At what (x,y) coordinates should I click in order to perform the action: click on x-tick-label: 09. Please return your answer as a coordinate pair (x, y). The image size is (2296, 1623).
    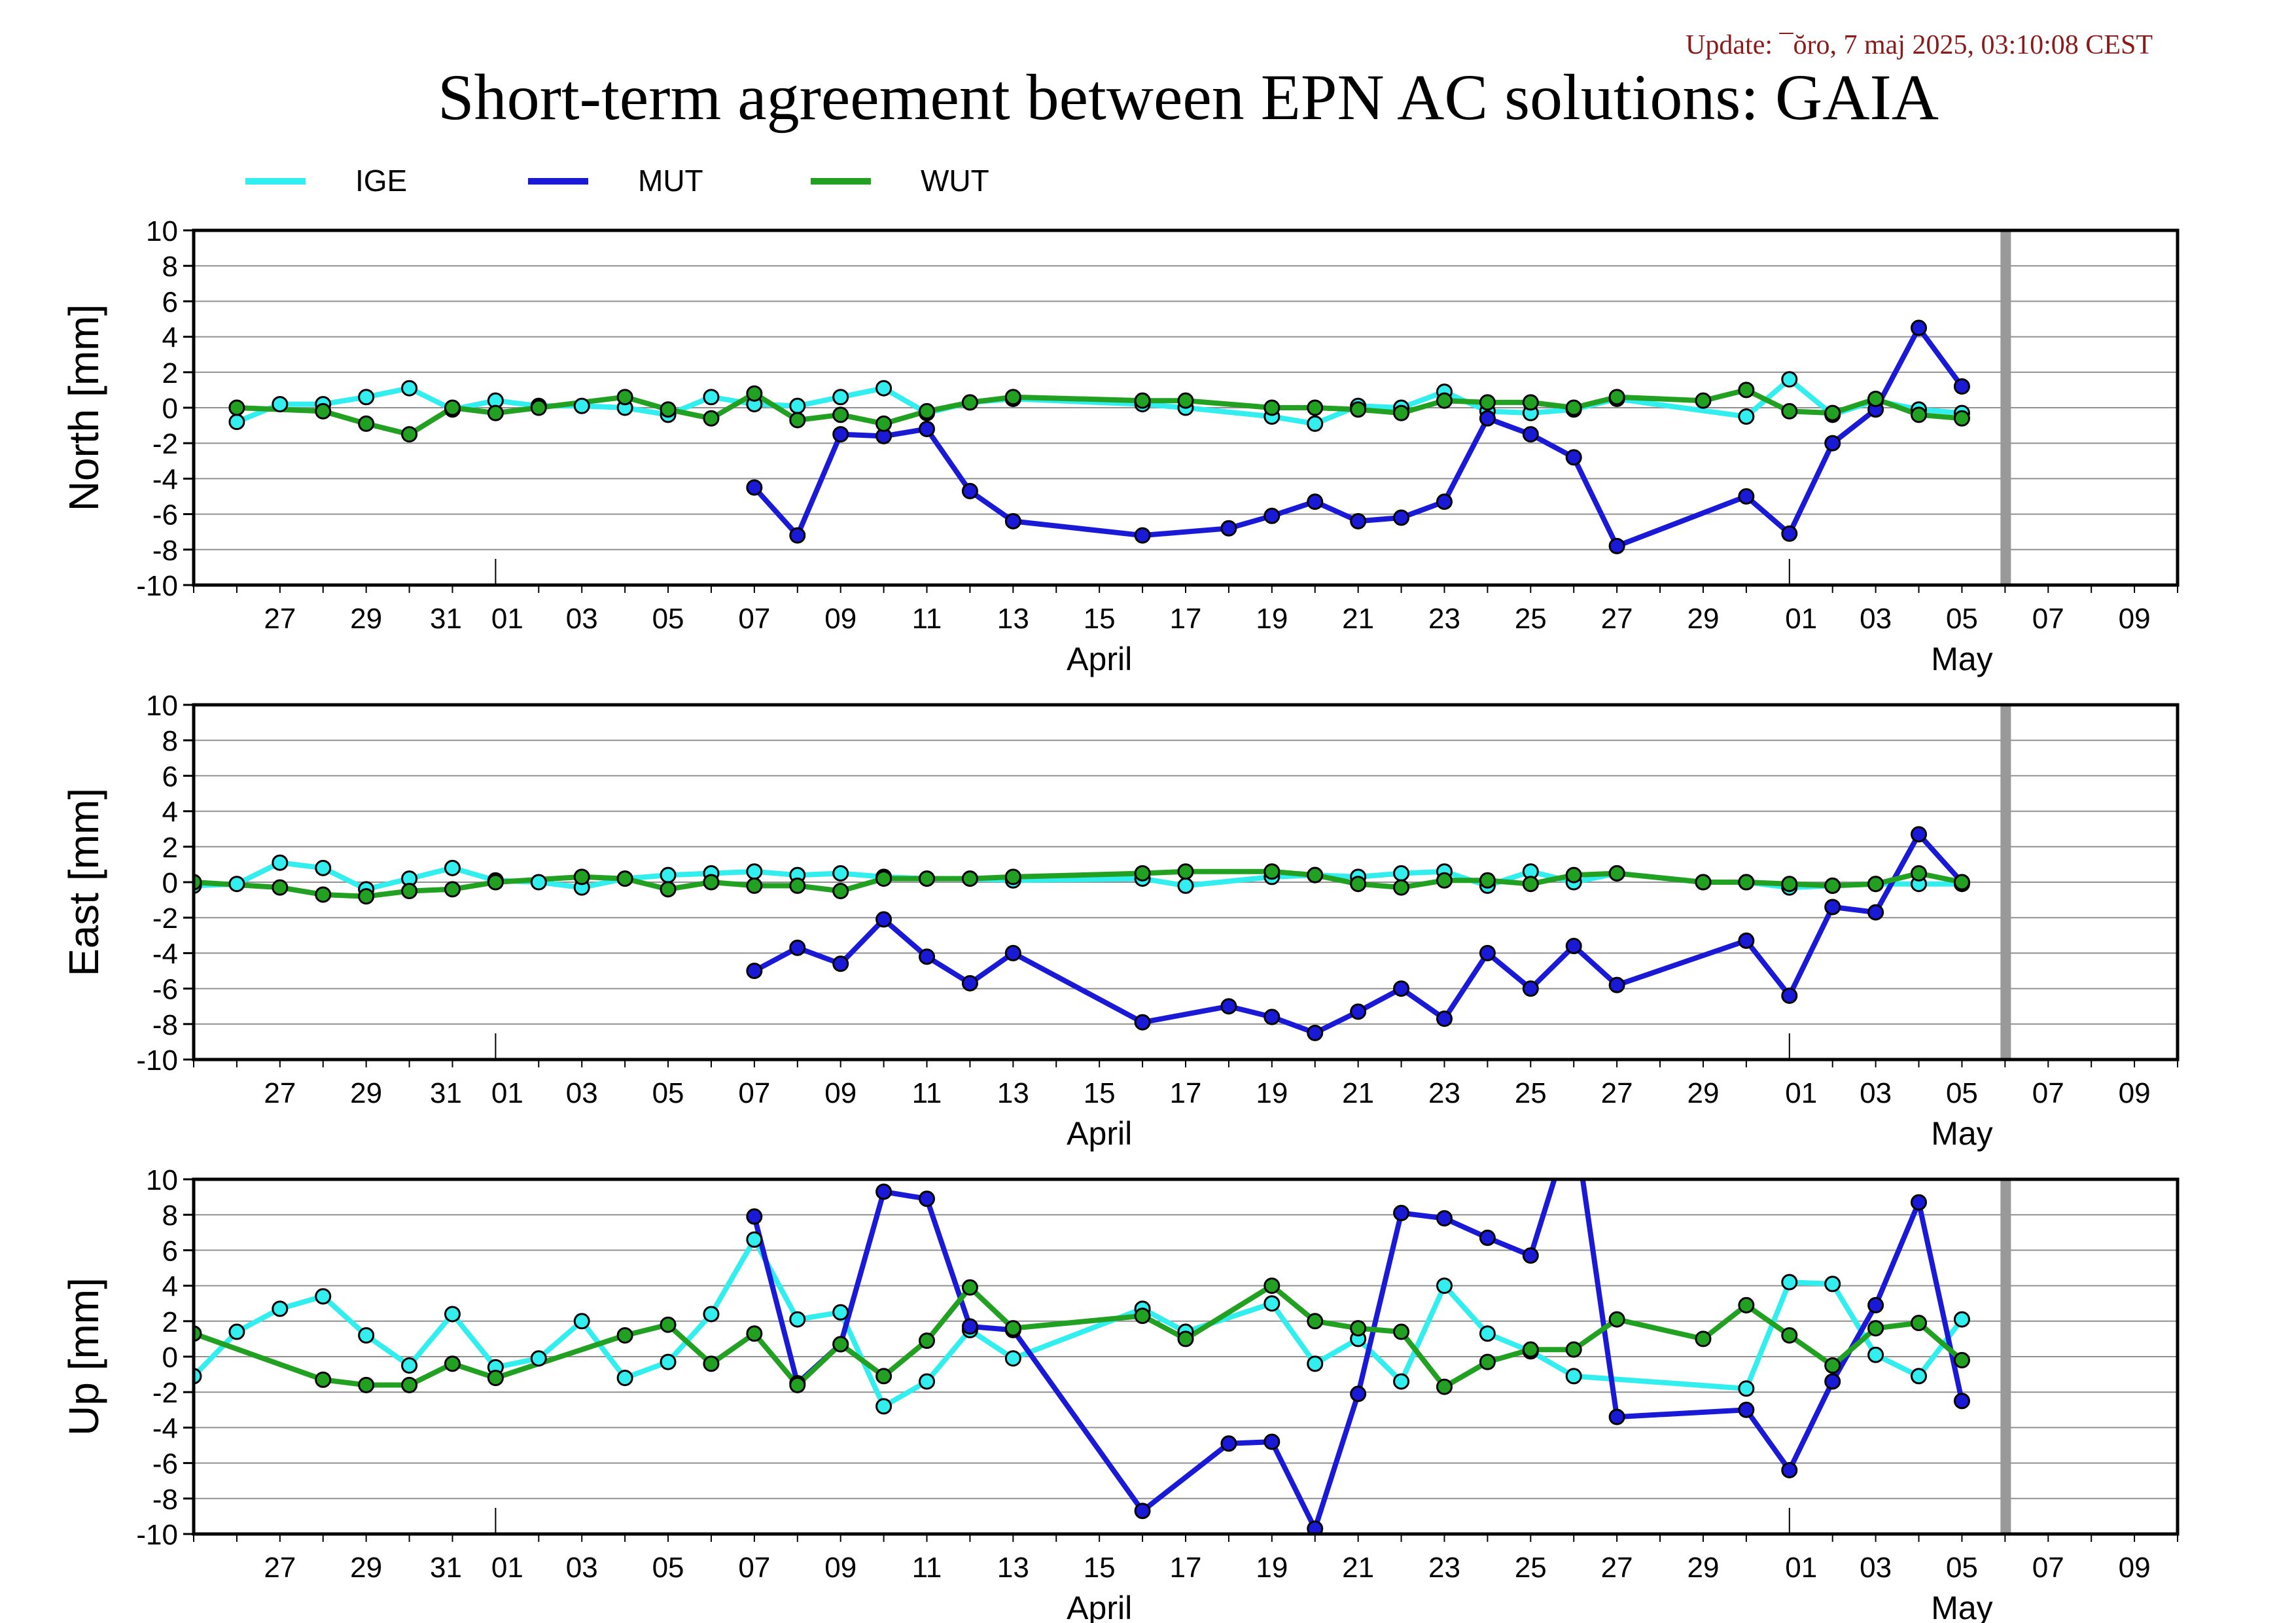
    Looking at the image, I should click on (840, 619).